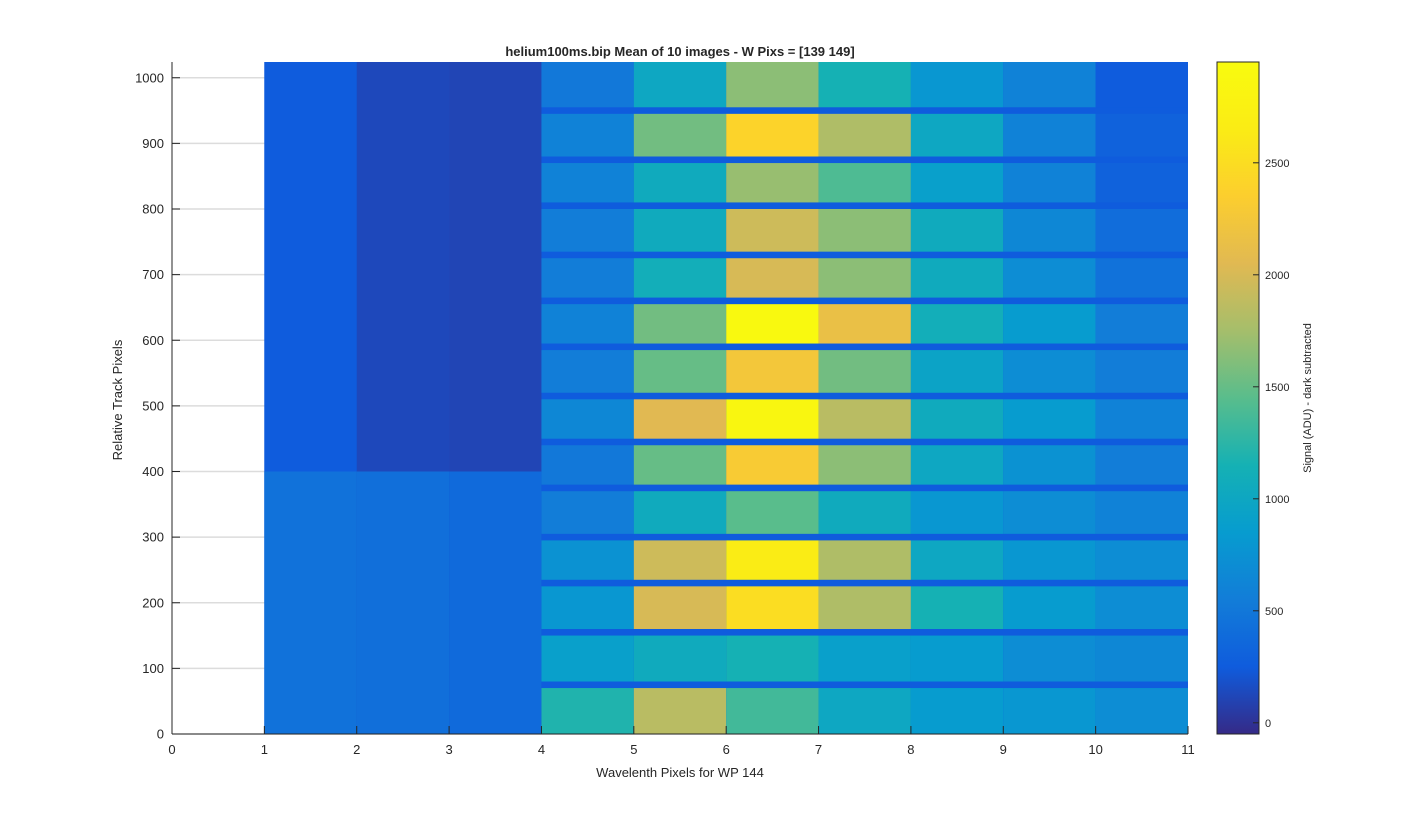 The height and width of the screenshot is (830, 1425). What do you see at coordinates (680, 772) in the screenshot?
I see `x-axis-label: Wavelenth Pixels for WP 144` at bounding box center [680, 772].